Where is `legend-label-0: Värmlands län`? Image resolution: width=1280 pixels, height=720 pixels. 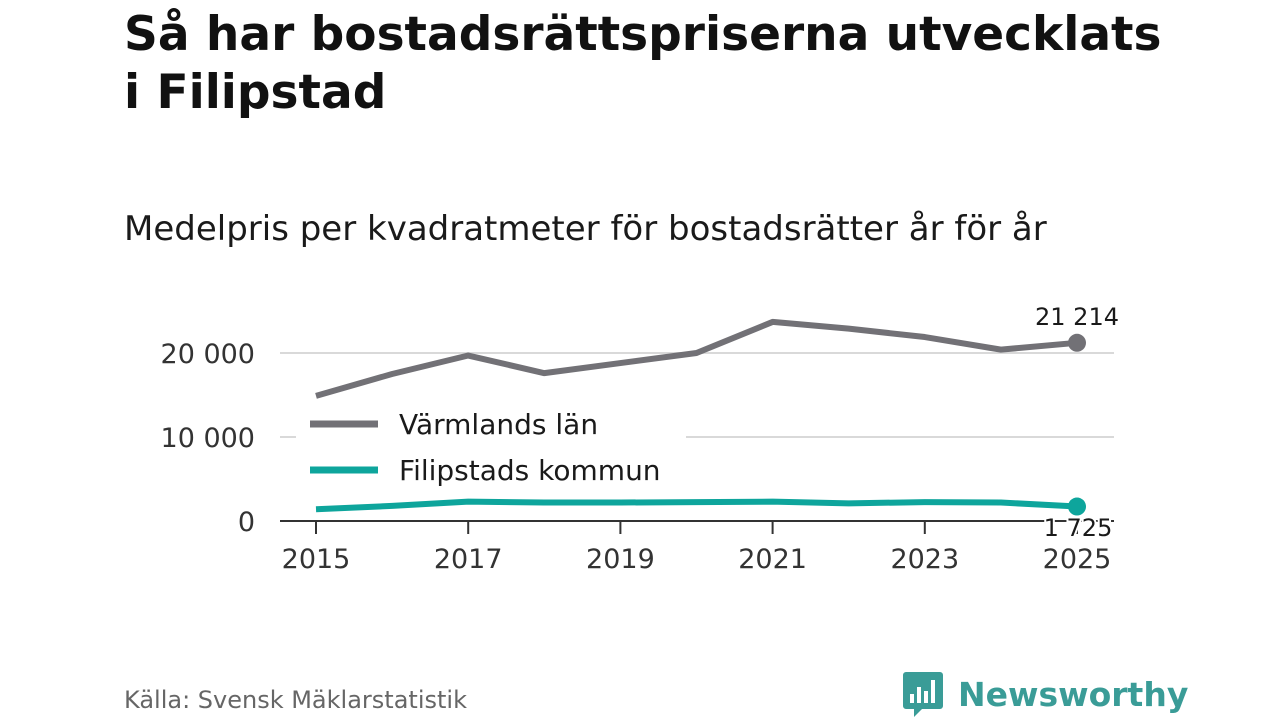
legend-label-0: Värmlands län is located at coordinates (498, 424).